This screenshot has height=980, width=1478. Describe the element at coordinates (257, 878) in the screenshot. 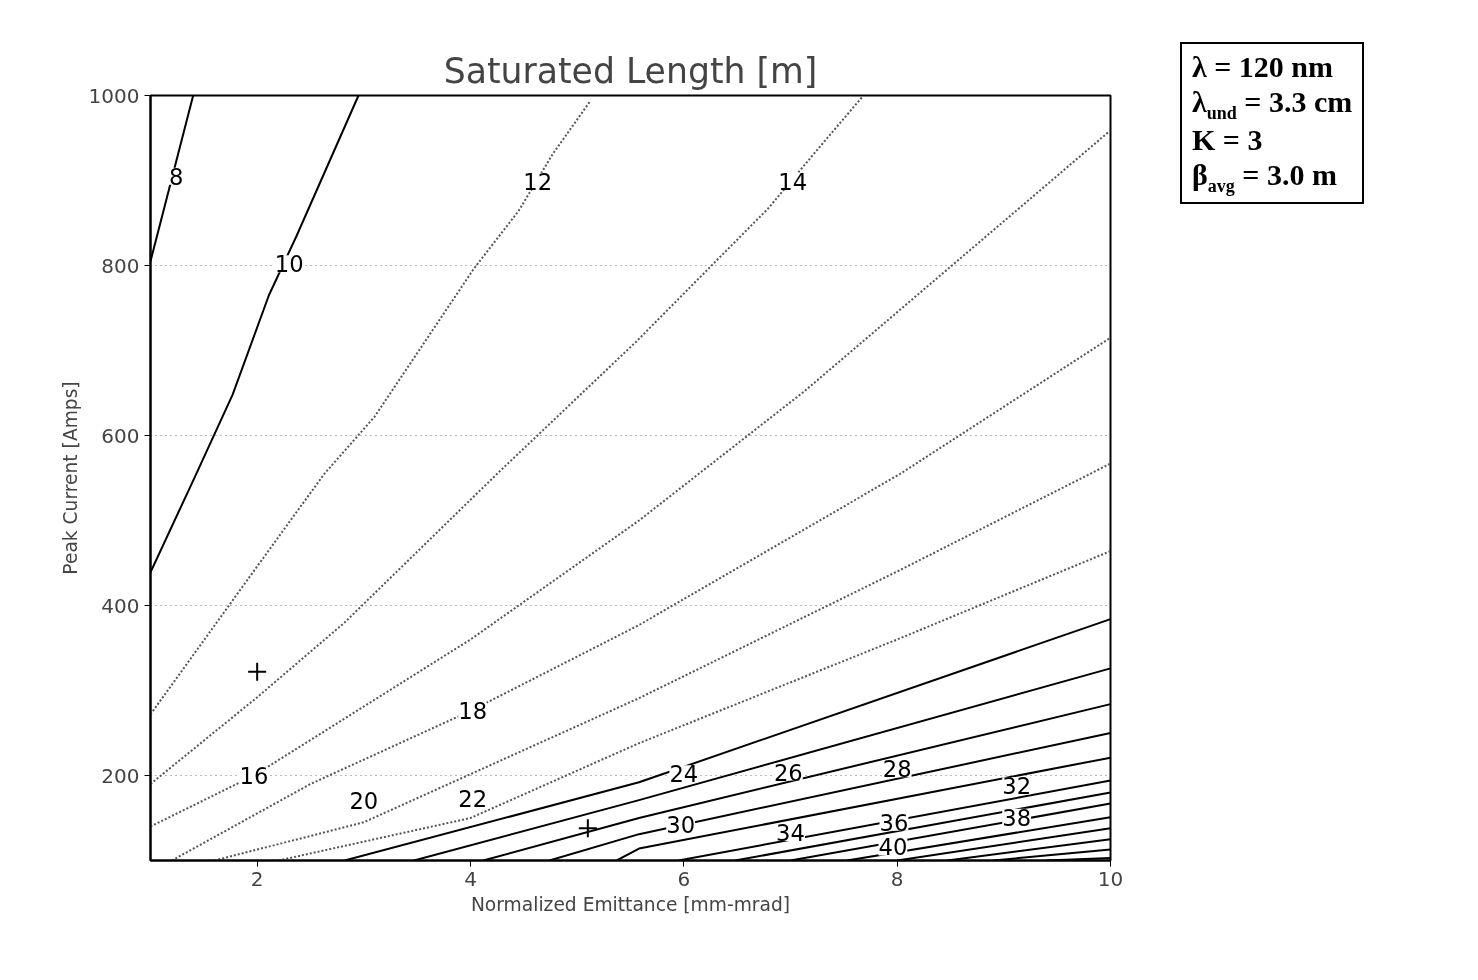

I see `x-tick-label: 2` at that location.